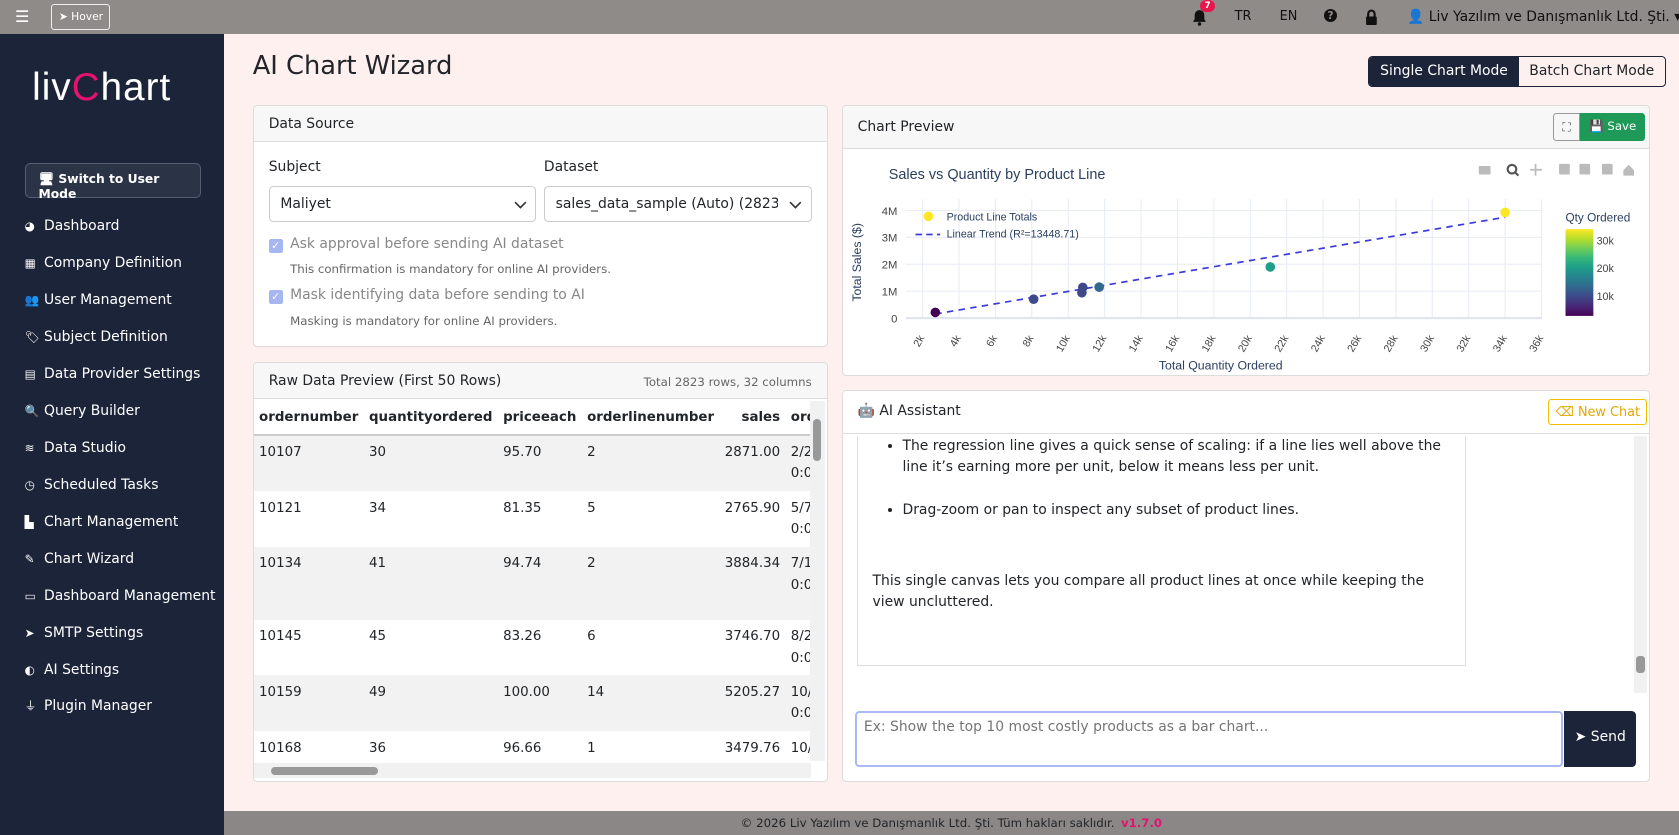 This screenshot has height=835, width=1679. Describe the element at coordinates (800, 748) in the screenshot. I see `table-cell: 10/28/2003 0:00` at that location.